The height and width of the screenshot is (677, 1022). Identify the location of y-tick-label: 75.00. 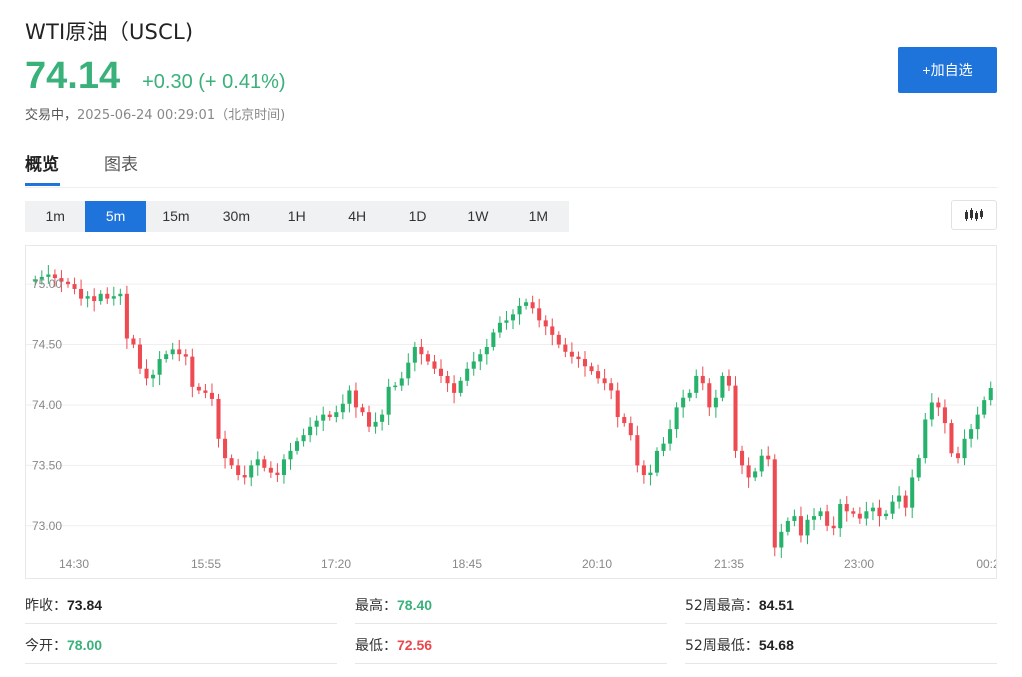
(47, 284).